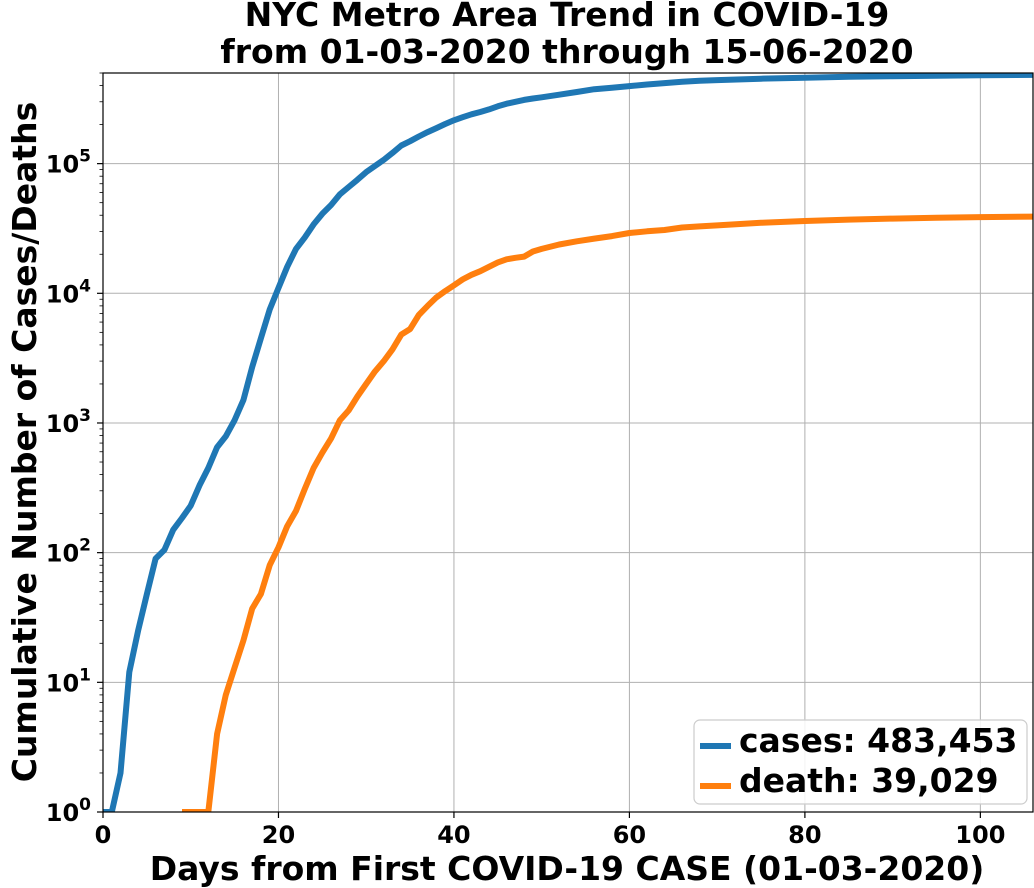  What do you see at coordinates (24, 442) in the screenshot?
I see `y-axis-label: Cumulative Number of Cases/Deaths` at bounding box center [24, 442].